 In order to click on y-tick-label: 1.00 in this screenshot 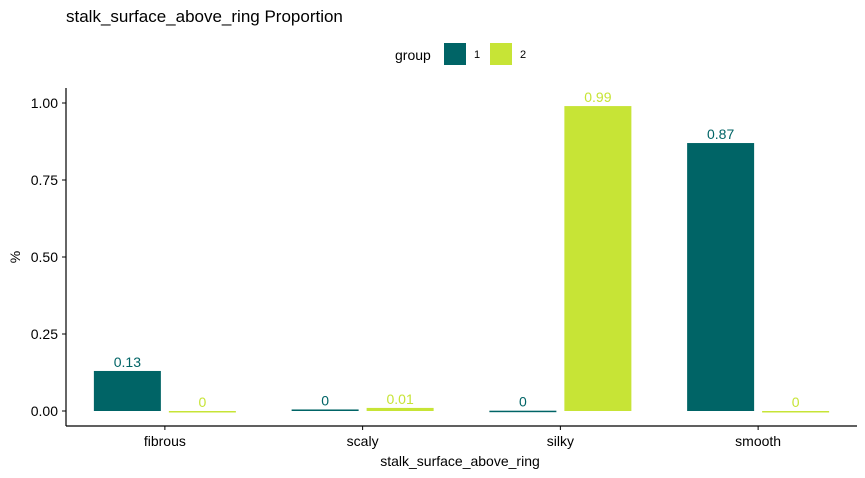, I will do `click(44, 103)`.